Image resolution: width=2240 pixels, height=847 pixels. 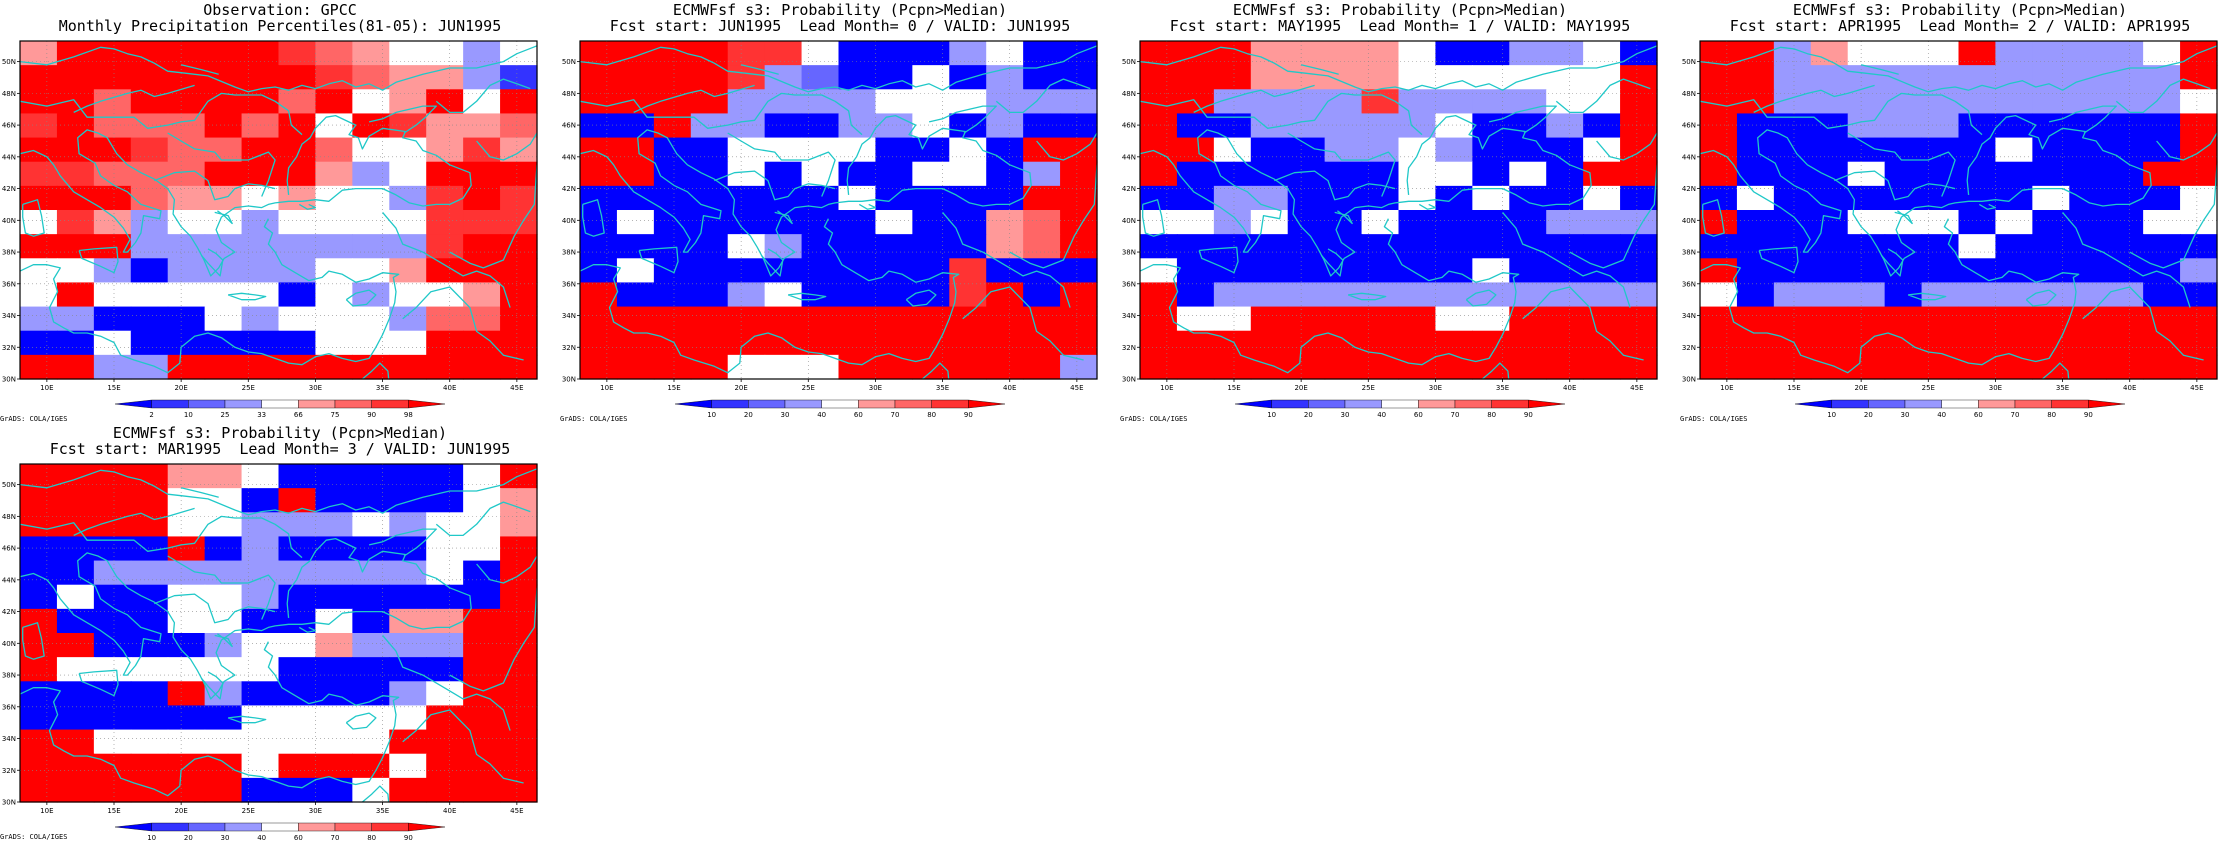 What do you see at coordinates (1154, 419) in the screenshot?
I see `panel-2-grads-label: GrADS: COLA/IGES` at bounding box center [1154, 419].